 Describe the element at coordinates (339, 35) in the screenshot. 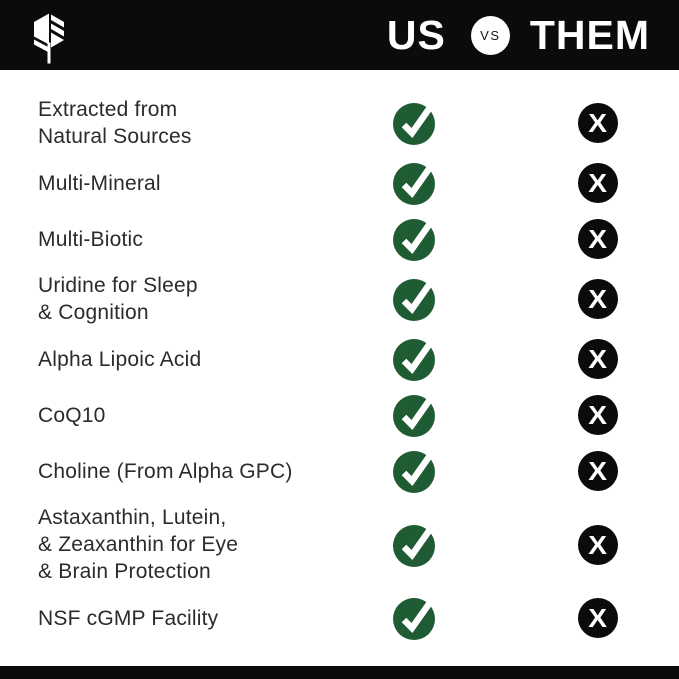

I see `header-bar: US VS THEM` at that location.